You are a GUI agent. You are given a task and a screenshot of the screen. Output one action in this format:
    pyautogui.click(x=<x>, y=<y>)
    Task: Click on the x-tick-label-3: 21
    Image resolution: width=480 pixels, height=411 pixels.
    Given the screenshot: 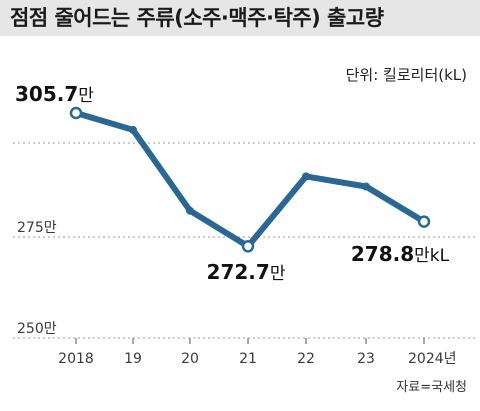 What is the action you would take?
    pyautogui.click(x=248, y=359)
    